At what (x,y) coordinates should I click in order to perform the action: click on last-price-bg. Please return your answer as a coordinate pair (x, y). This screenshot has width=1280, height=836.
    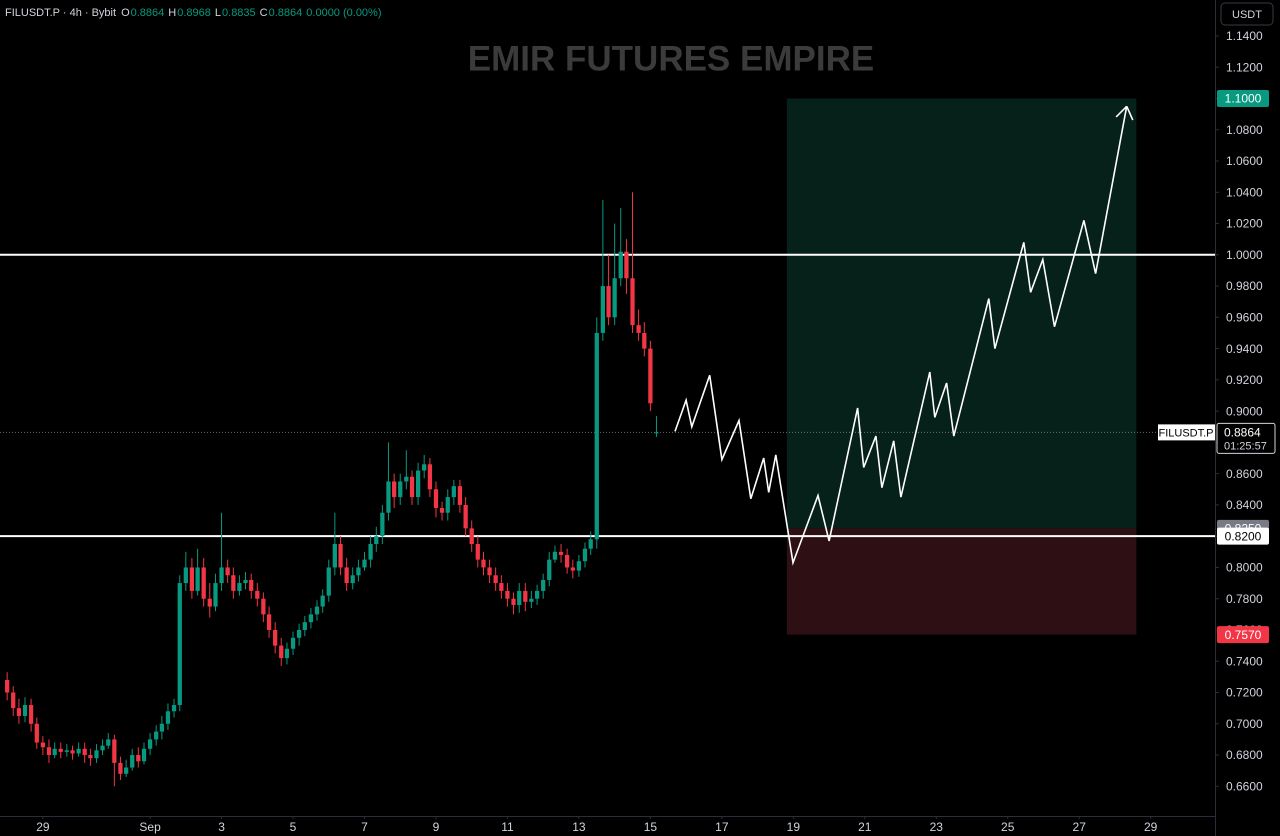
    Looking at the image, I should click on (1246, 438).